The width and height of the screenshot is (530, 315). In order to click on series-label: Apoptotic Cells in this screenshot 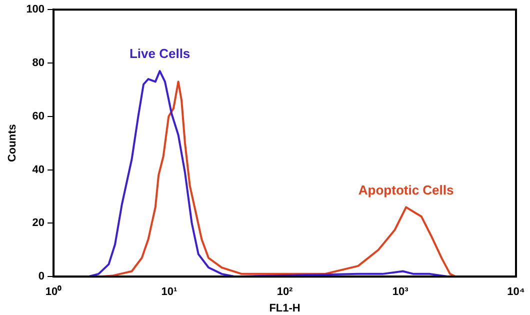, I will do `click(406, 190)`.